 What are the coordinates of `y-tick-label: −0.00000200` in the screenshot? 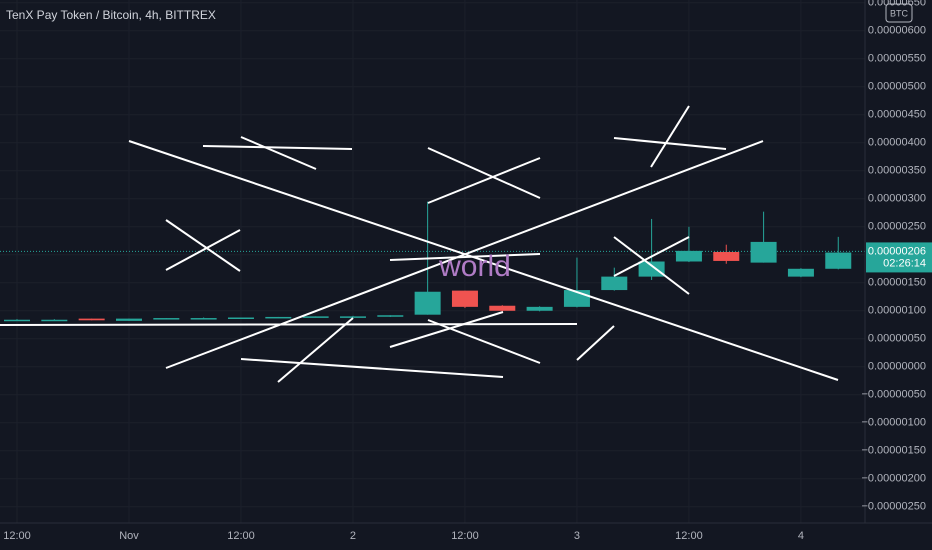 It's located at (893, 479).